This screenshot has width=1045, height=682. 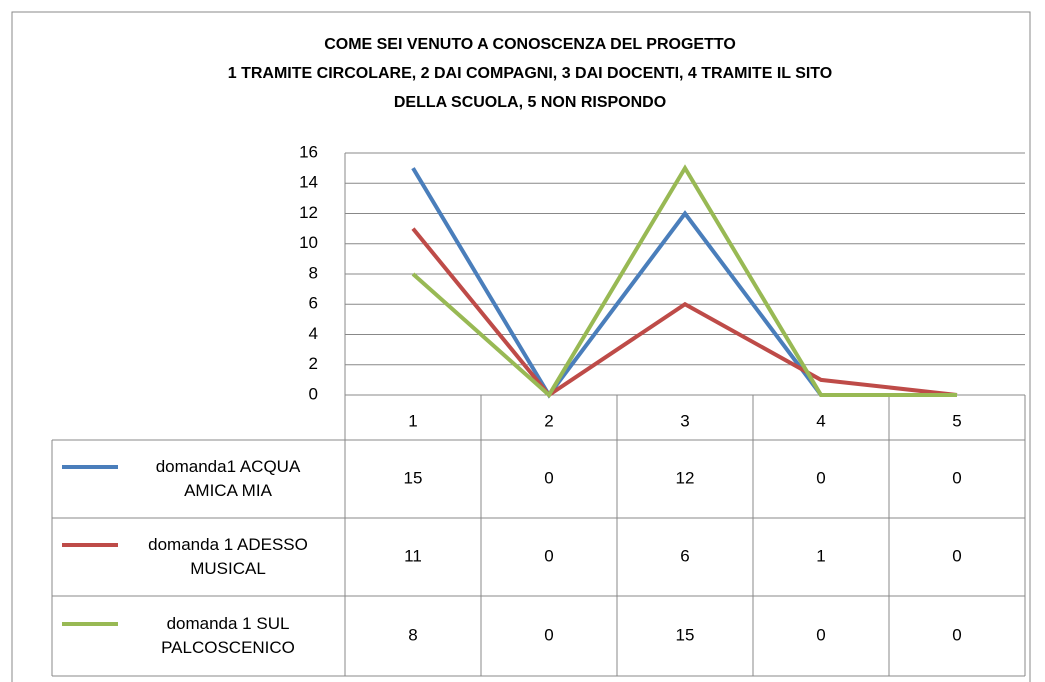 What do you see at coordinates (548, 420) in the screenshot?
I see `x-tick-label: 2` at bounding box center [548, 420].